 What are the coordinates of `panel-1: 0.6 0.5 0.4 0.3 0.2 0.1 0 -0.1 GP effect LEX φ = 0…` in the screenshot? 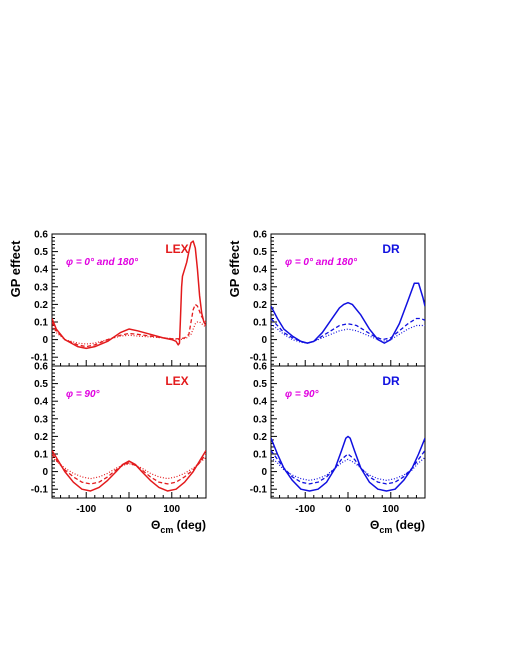 It's located at (107, 298).